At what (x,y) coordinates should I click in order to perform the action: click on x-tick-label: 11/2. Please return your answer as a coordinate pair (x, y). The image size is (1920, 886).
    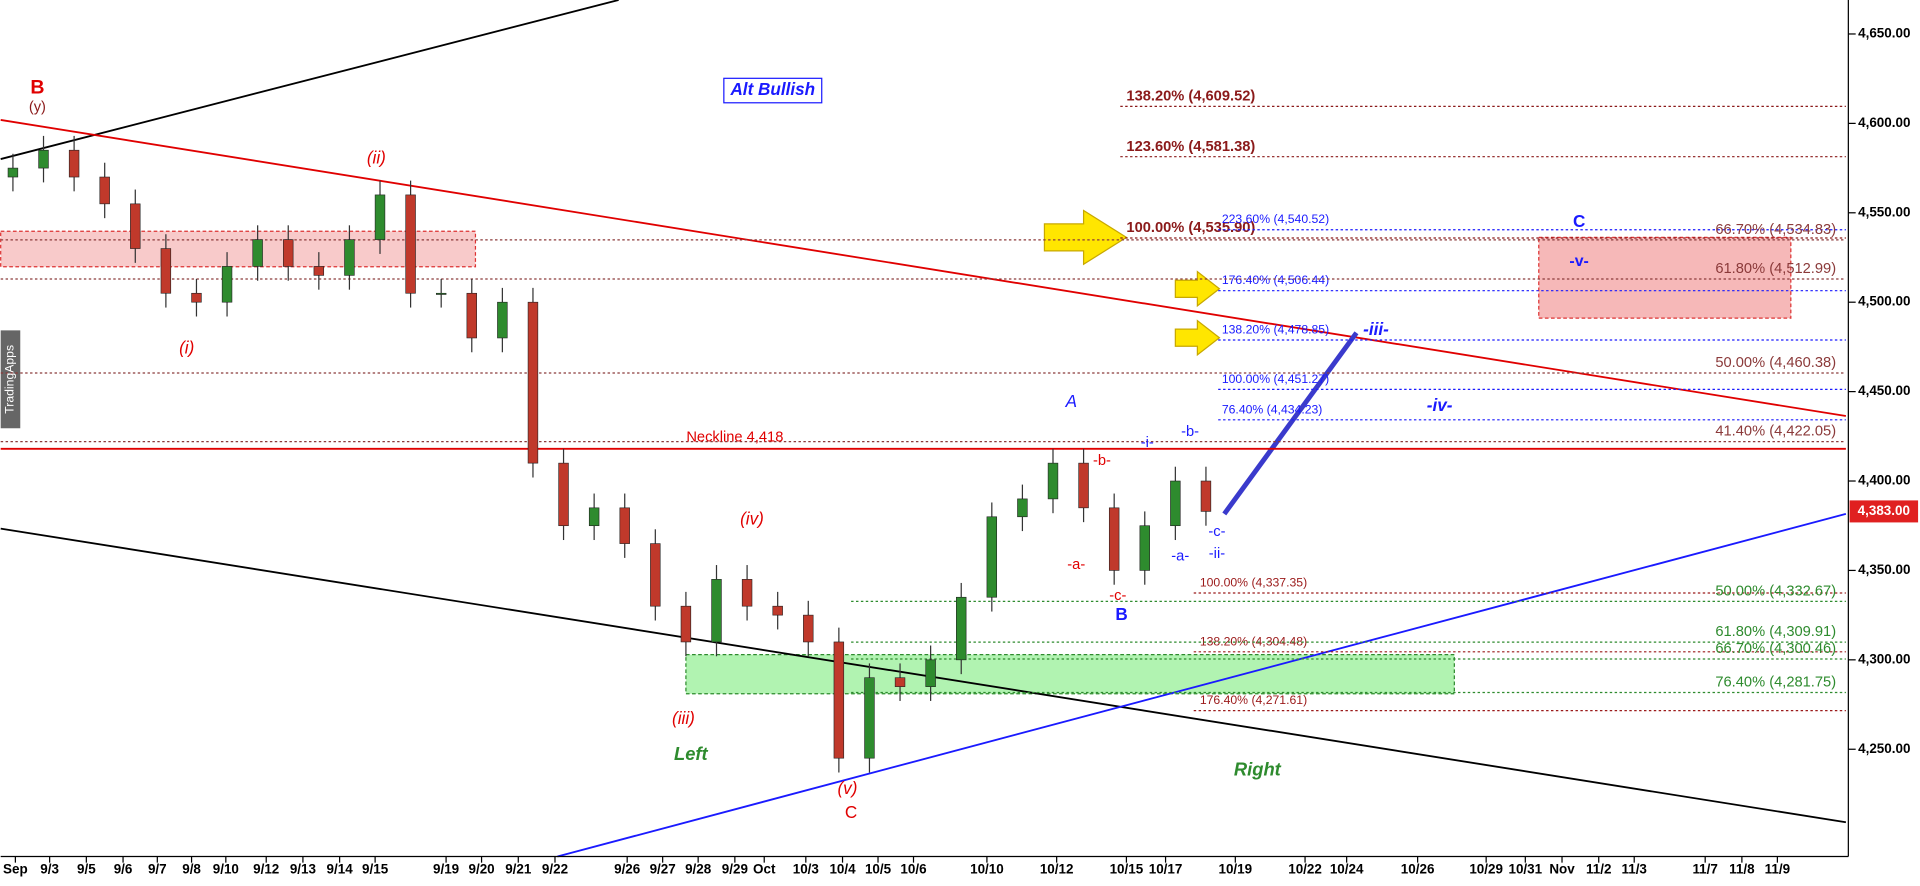
    Looking at the image, I should click on (1598, 869).